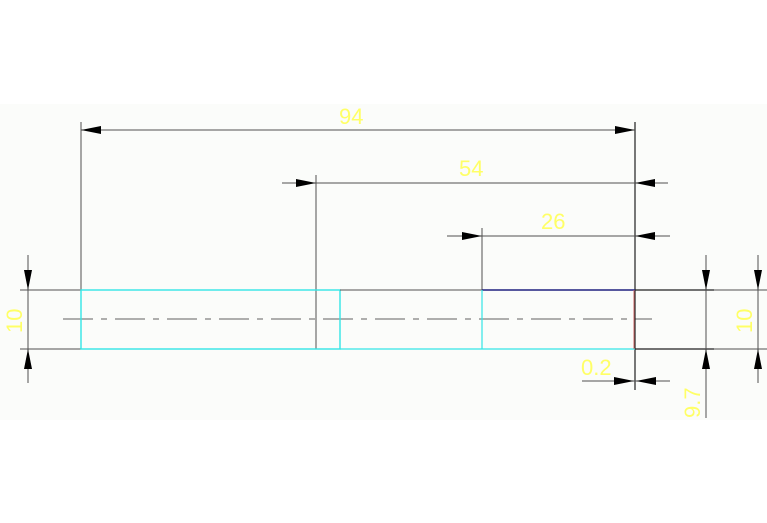 Image resolution: width=767 pixels, height=523 pixels. Describe the element at coordinates (695, 336) in the screenshot. I see `dimension-9-7: 9.7` at that location.